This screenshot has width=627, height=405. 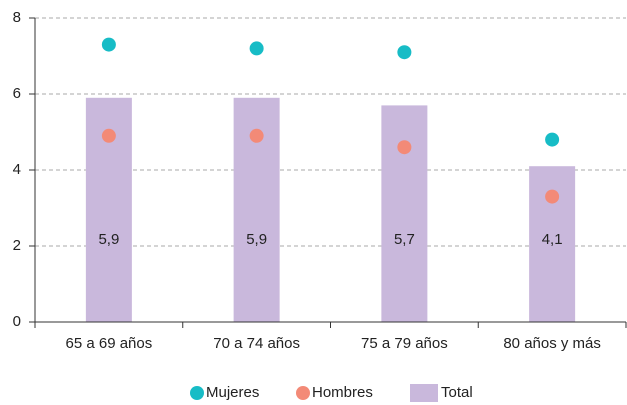 I want to click on legend-label: Hombres, so click(x=342, y=392).